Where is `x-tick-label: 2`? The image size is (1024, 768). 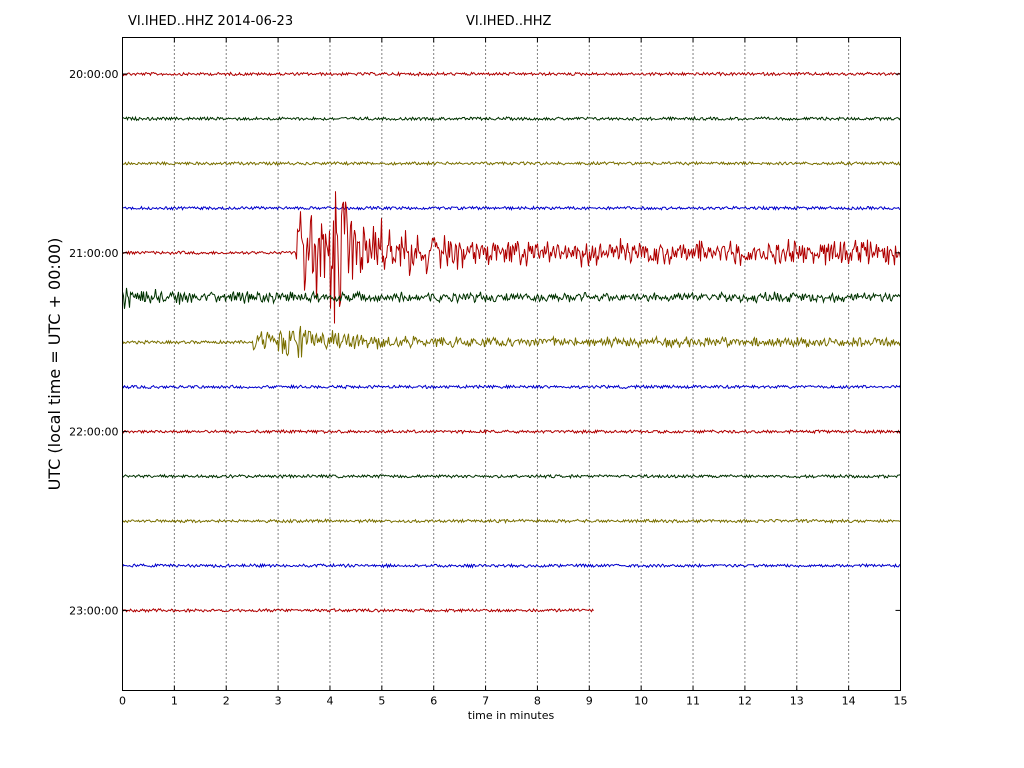
x-tick-label: 2 is located at coordinates (226, 701).